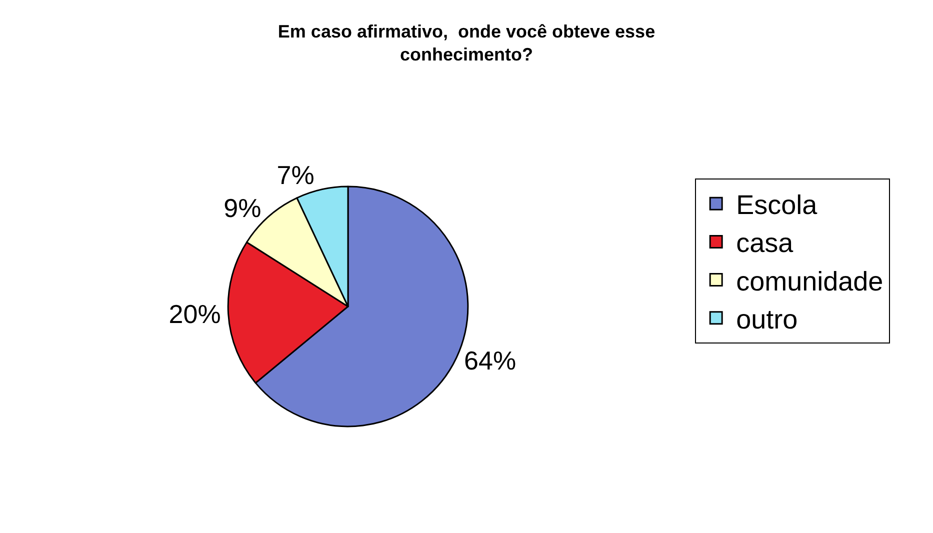 The width and height of the screenshot is (933, 533). Describe the element at coordinates (295, 175) in the screenshot. I see `data-label: 7%` at that location.